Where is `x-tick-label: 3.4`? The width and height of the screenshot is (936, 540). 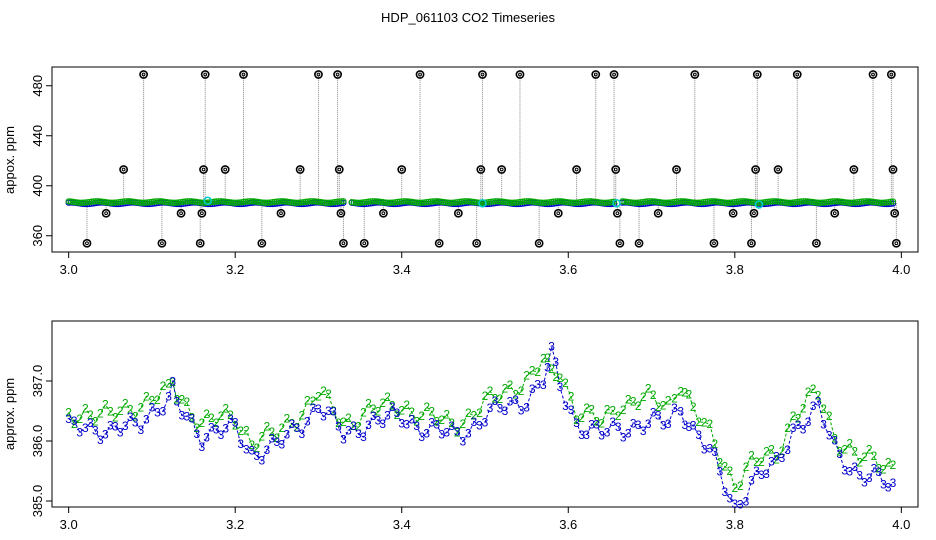 x-tick-label: 3.4 is located at coordinates (402, 269).